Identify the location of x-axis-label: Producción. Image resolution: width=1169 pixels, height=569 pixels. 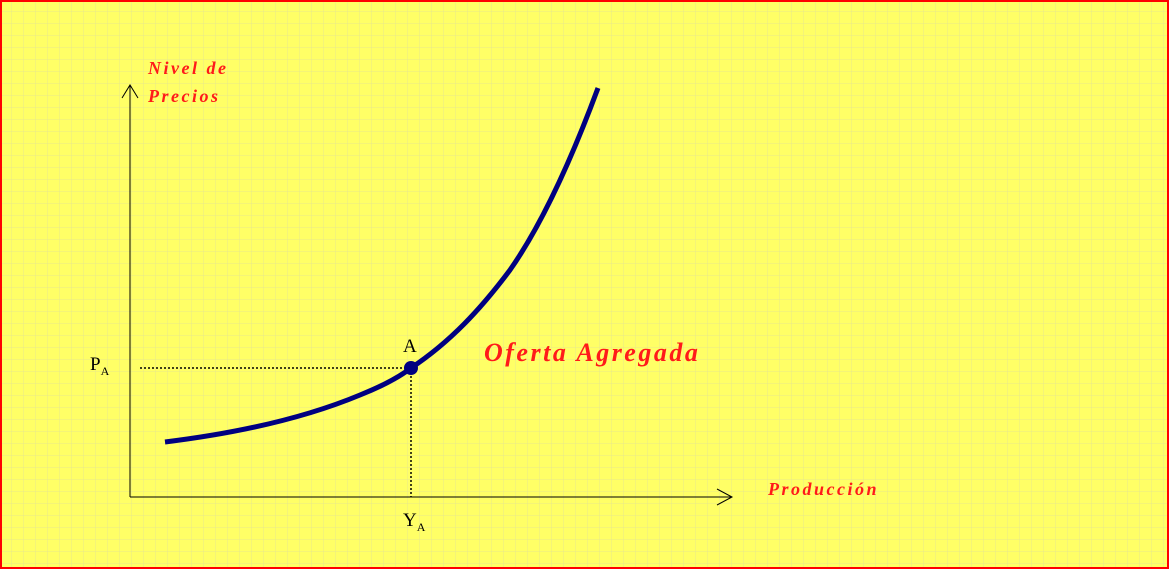
(823, 489).